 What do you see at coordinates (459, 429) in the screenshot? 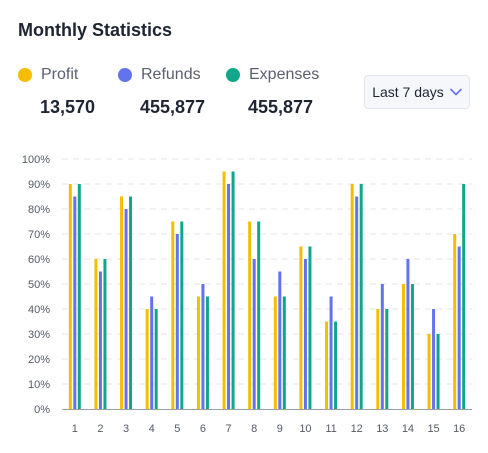
I see `x-tick-label: 16` at bounding box center [459, 429].